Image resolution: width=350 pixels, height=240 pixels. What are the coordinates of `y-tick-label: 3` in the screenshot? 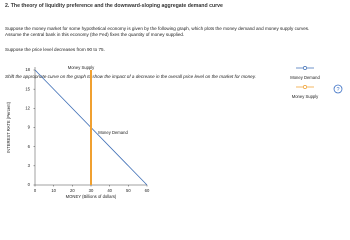 It's located at (29, 165).